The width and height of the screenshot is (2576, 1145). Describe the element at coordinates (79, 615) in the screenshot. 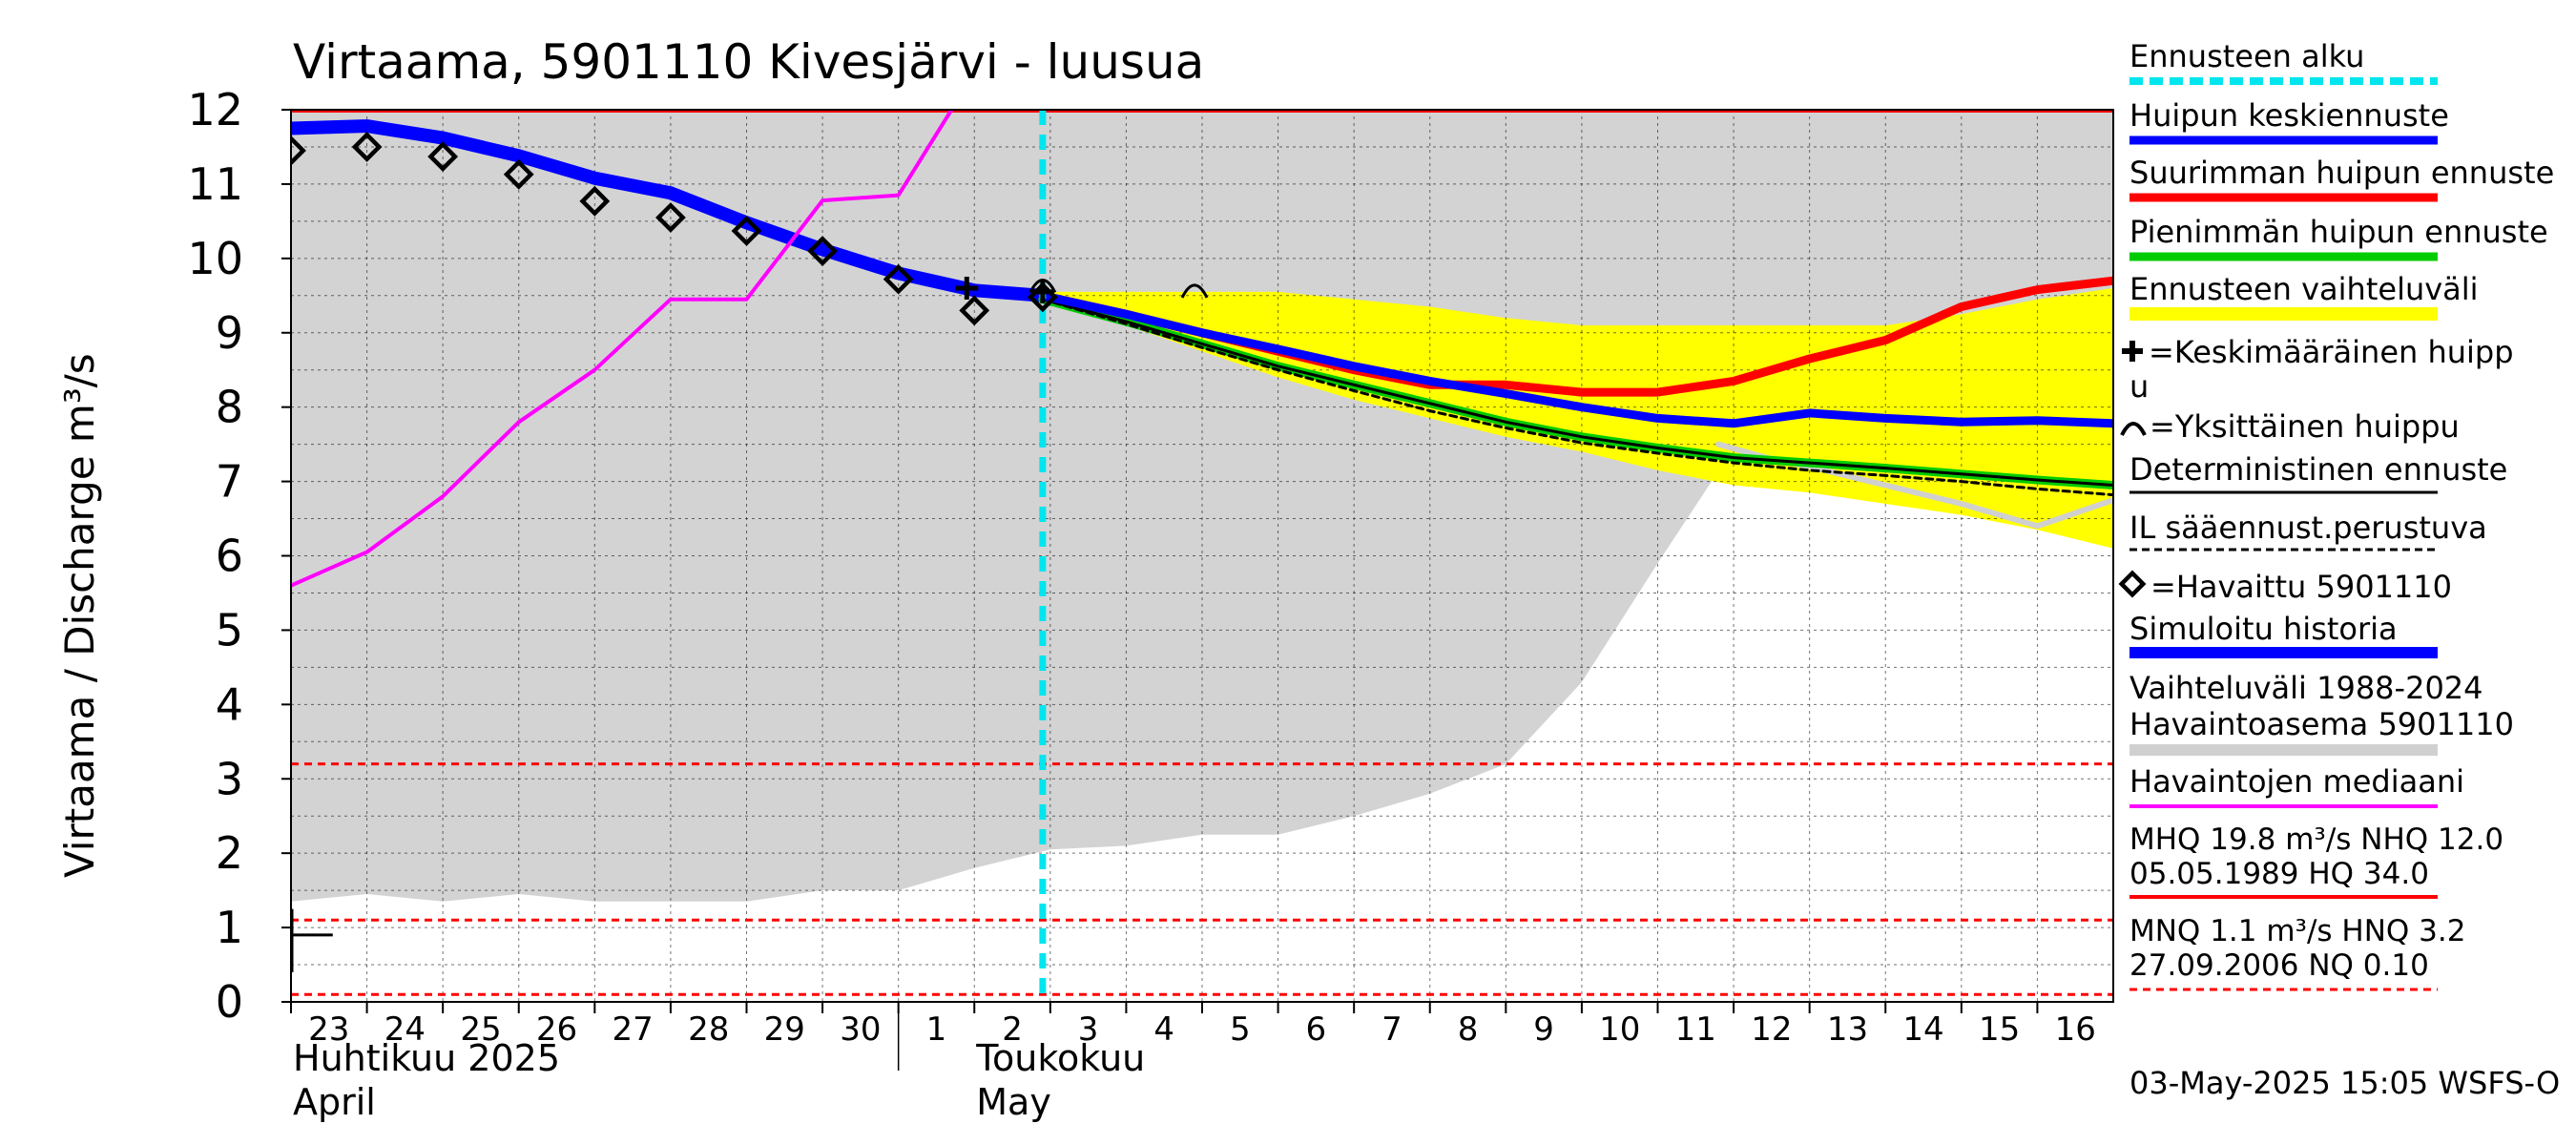

I see `y-axis-label: Virtaama / Discharge m³/s` at that location.